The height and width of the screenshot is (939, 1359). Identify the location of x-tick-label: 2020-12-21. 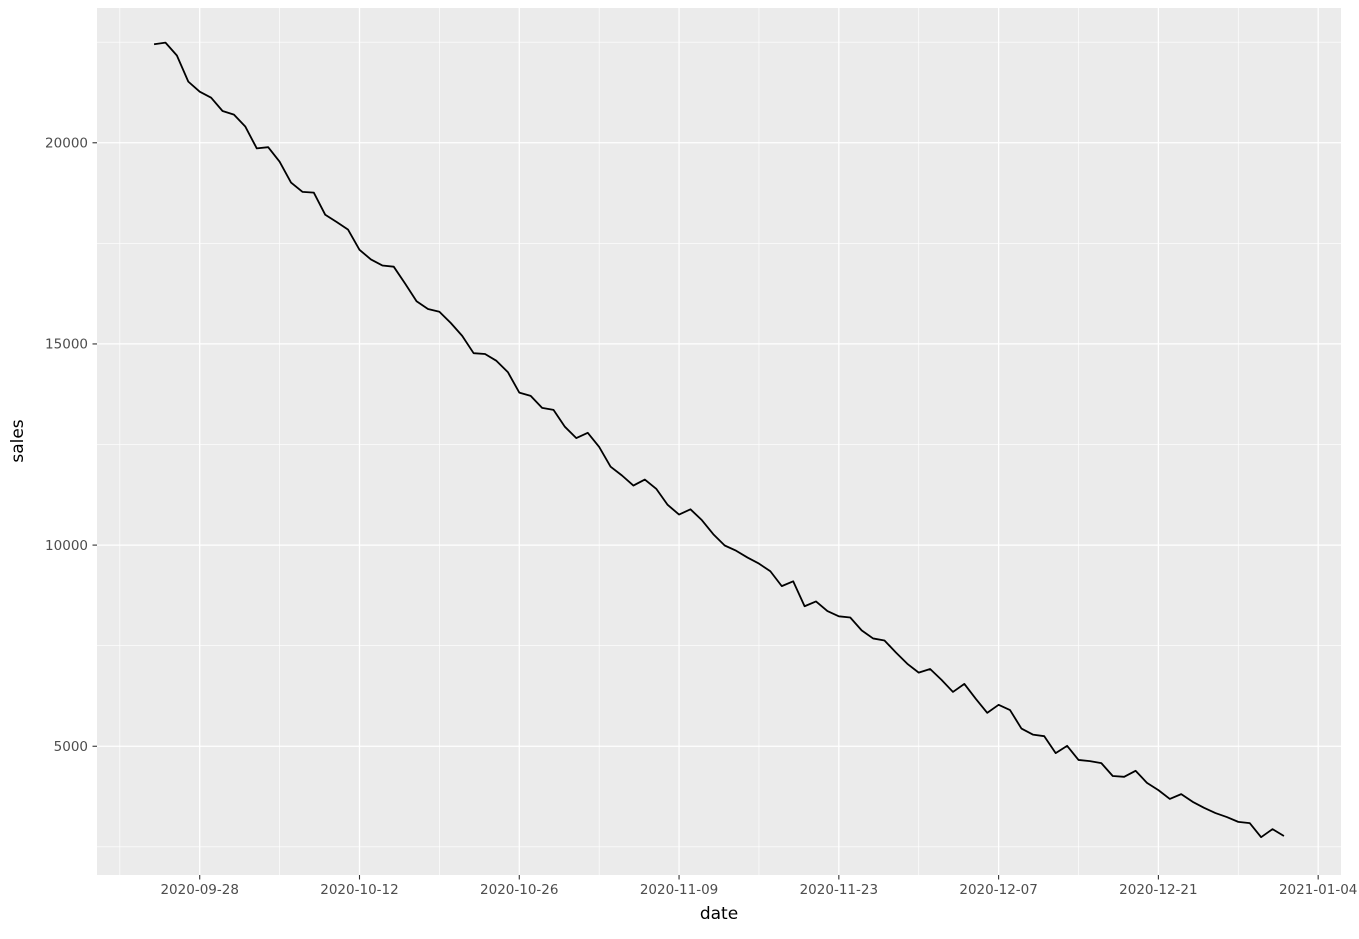
(1158, 890).